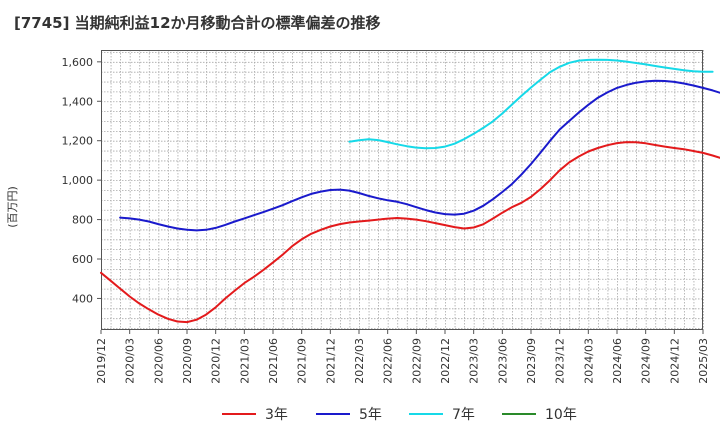  What do you see at coordinates (674, 361) in the screenshot?
I see `x-tick-label: 2024/12` at bounding box center [674, 361].